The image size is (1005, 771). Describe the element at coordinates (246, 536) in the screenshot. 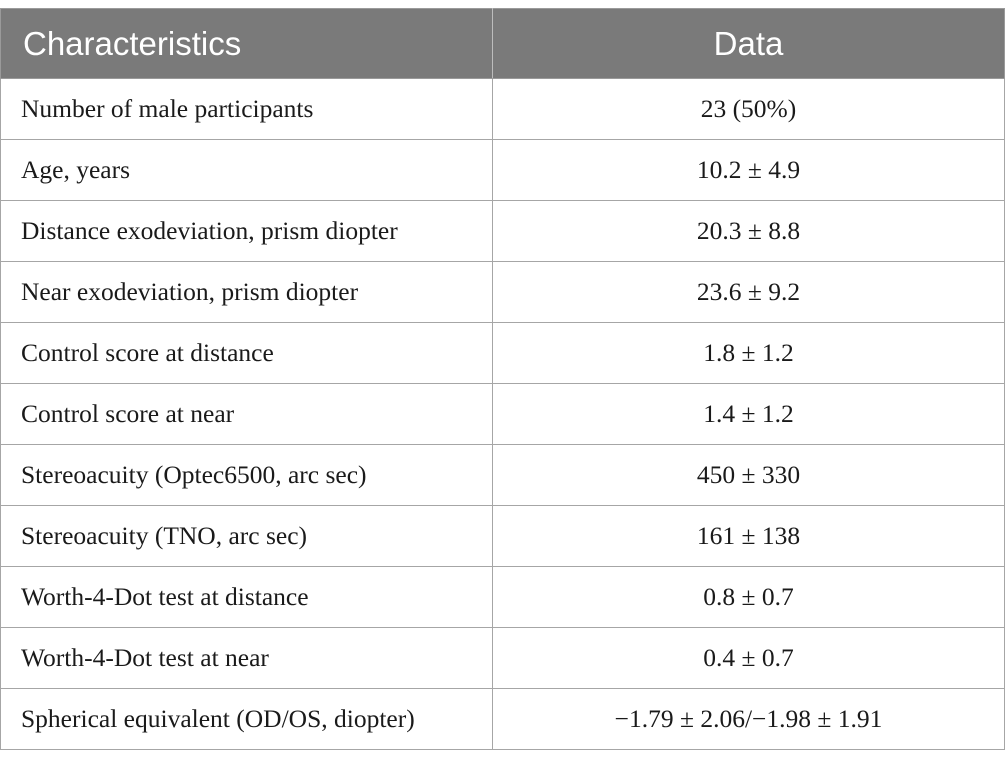

I see `row-label: Stereoacuity (TNO, arc sec)` at that location.